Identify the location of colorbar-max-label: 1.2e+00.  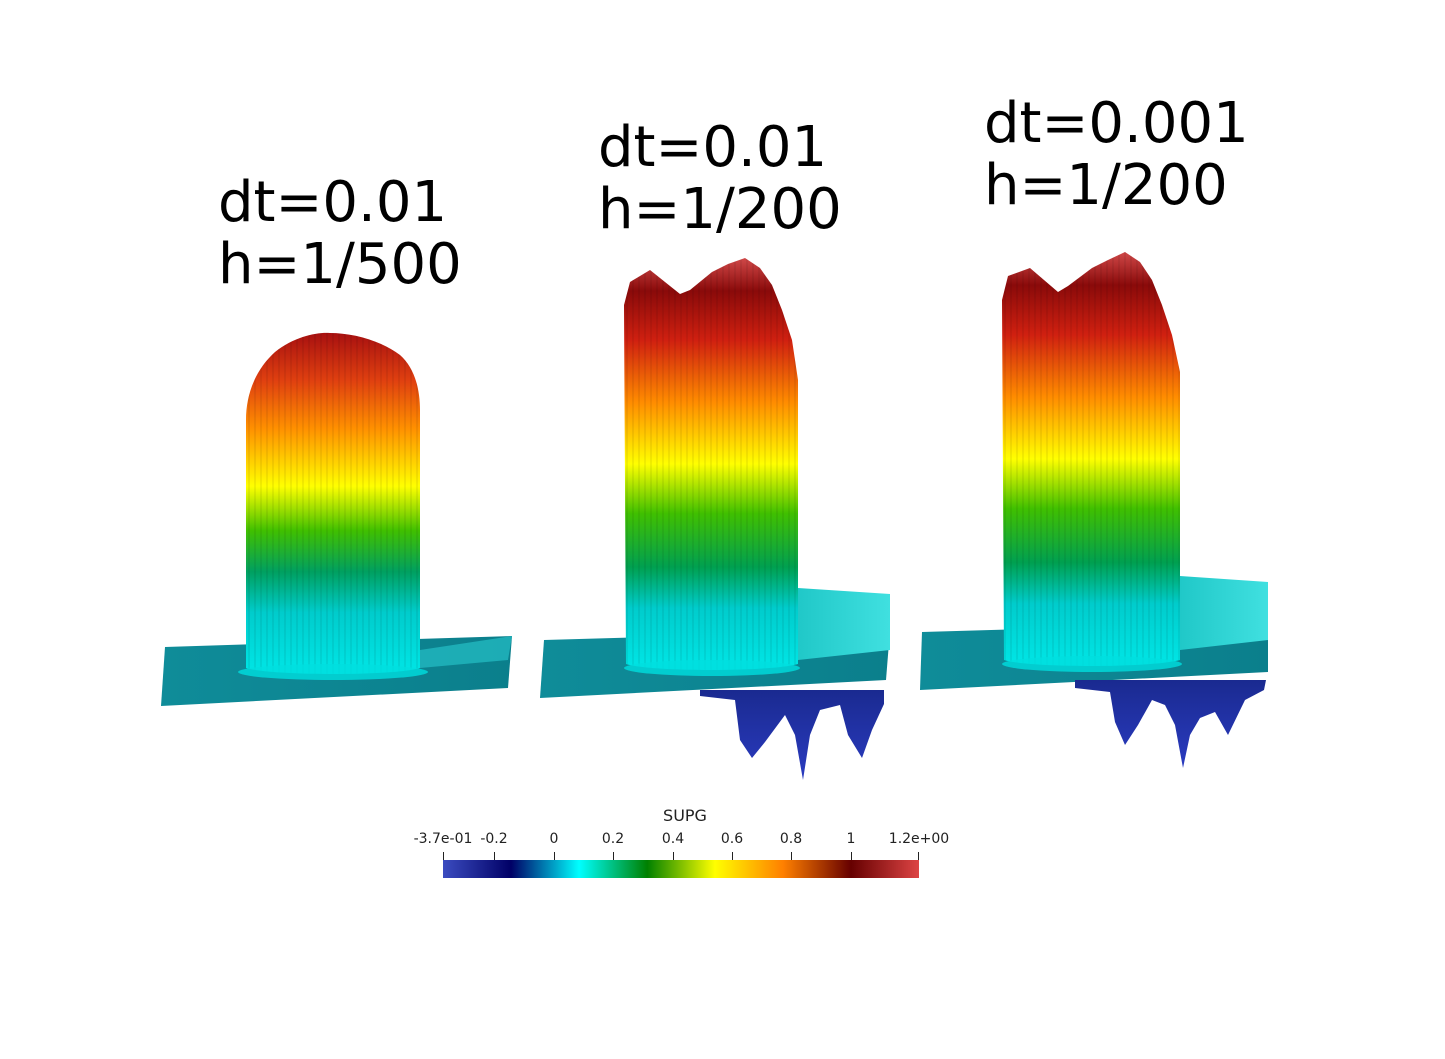
(919, 839).